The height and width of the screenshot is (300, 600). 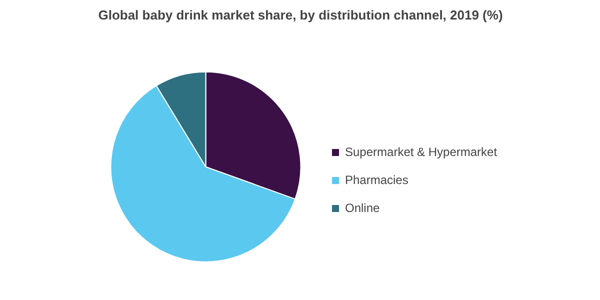 I want to click on chart-title: Global baby drink market share, by distribution channel, 2019 (%), so click(x=300, y=15).